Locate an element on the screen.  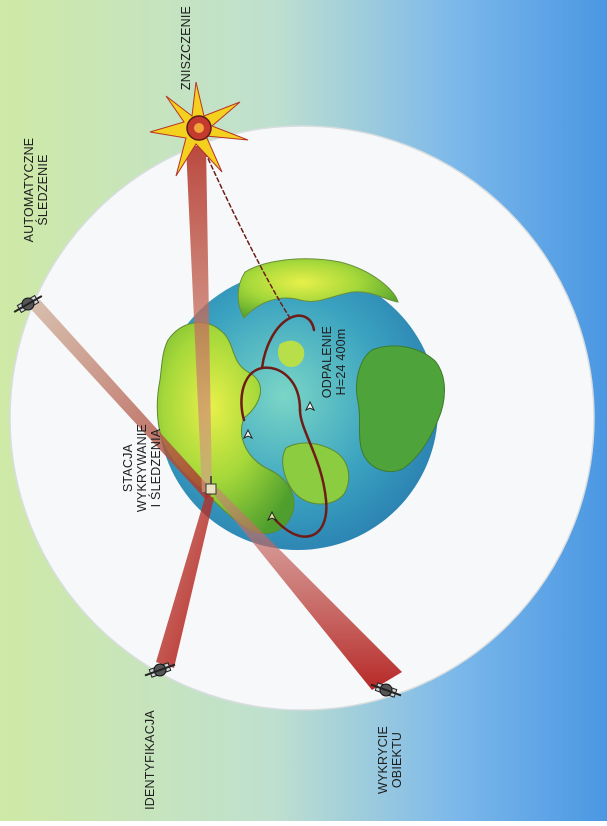
label-identification: IDENTYFIKACJA is located at coordinates (150, 760).